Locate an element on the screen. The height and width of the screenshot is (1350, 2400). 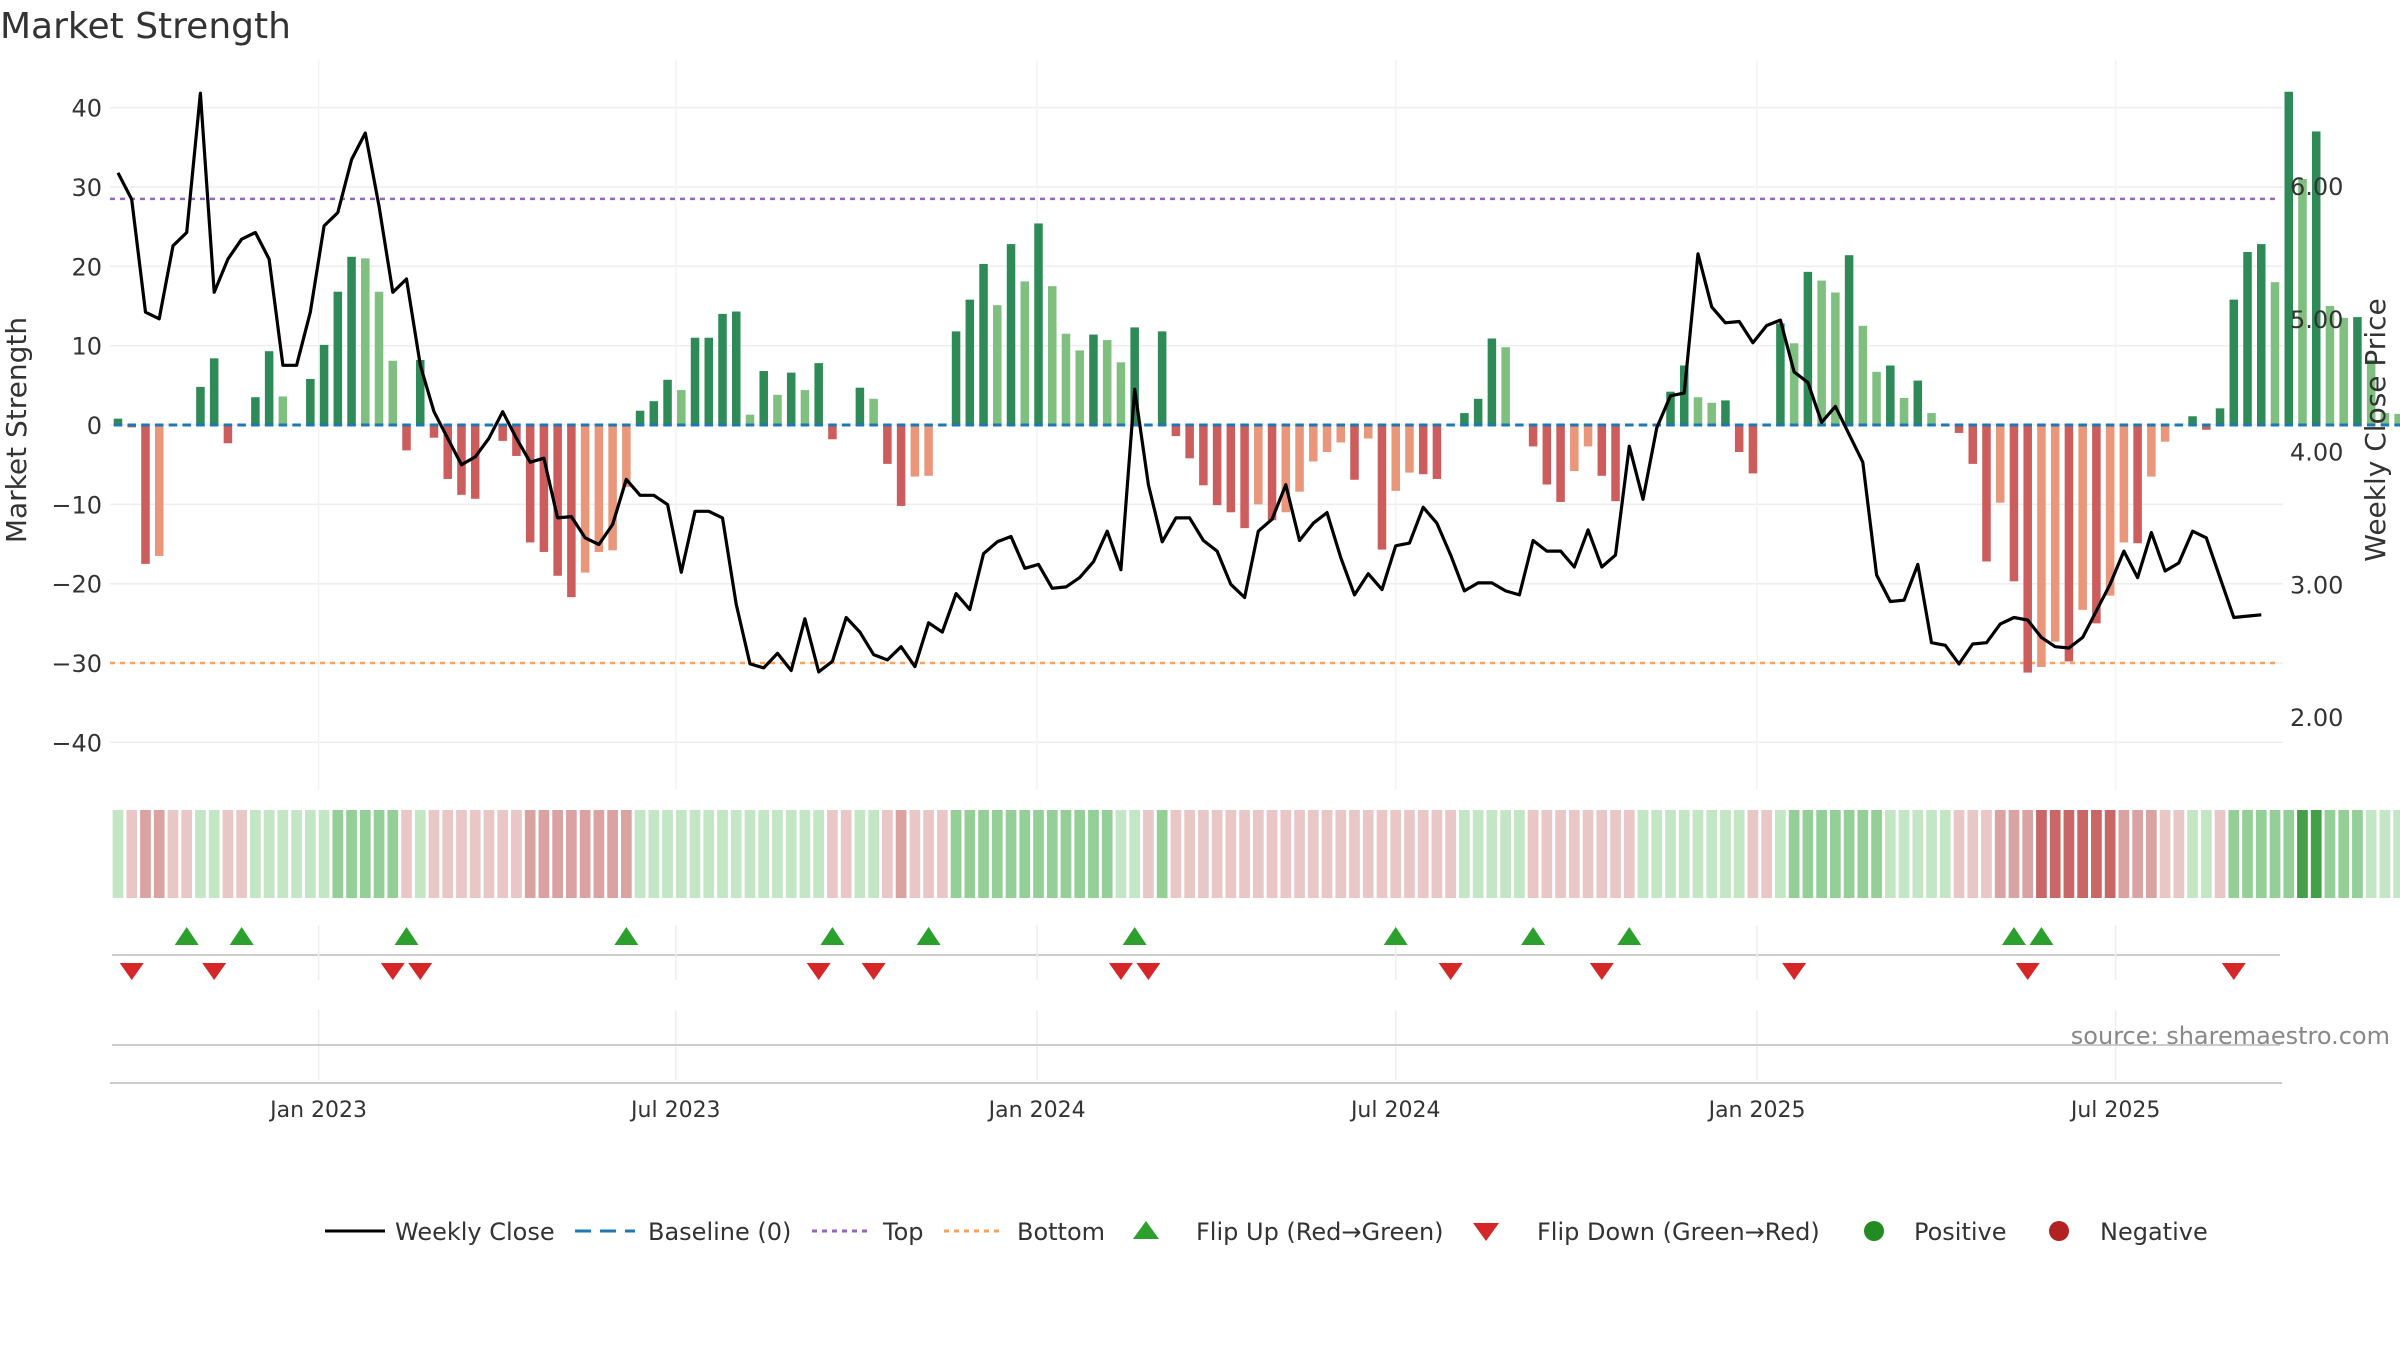
legend-positive: Positive is located at coordinates (1935, 1232).